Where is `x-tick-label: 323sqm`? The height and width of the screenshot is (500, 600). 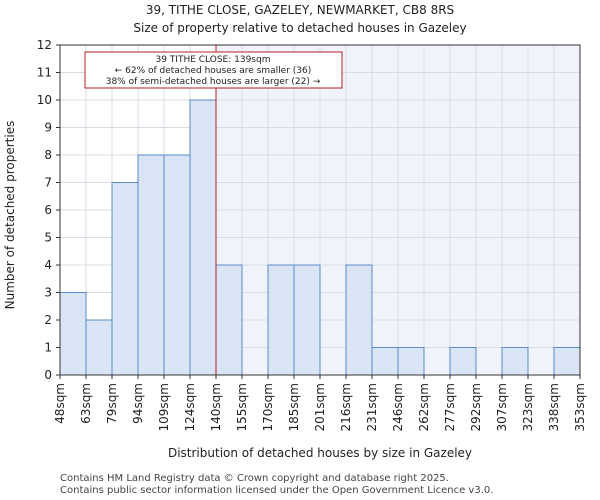 x-tick-label: 323sqm is located at coordinates (528, 407).